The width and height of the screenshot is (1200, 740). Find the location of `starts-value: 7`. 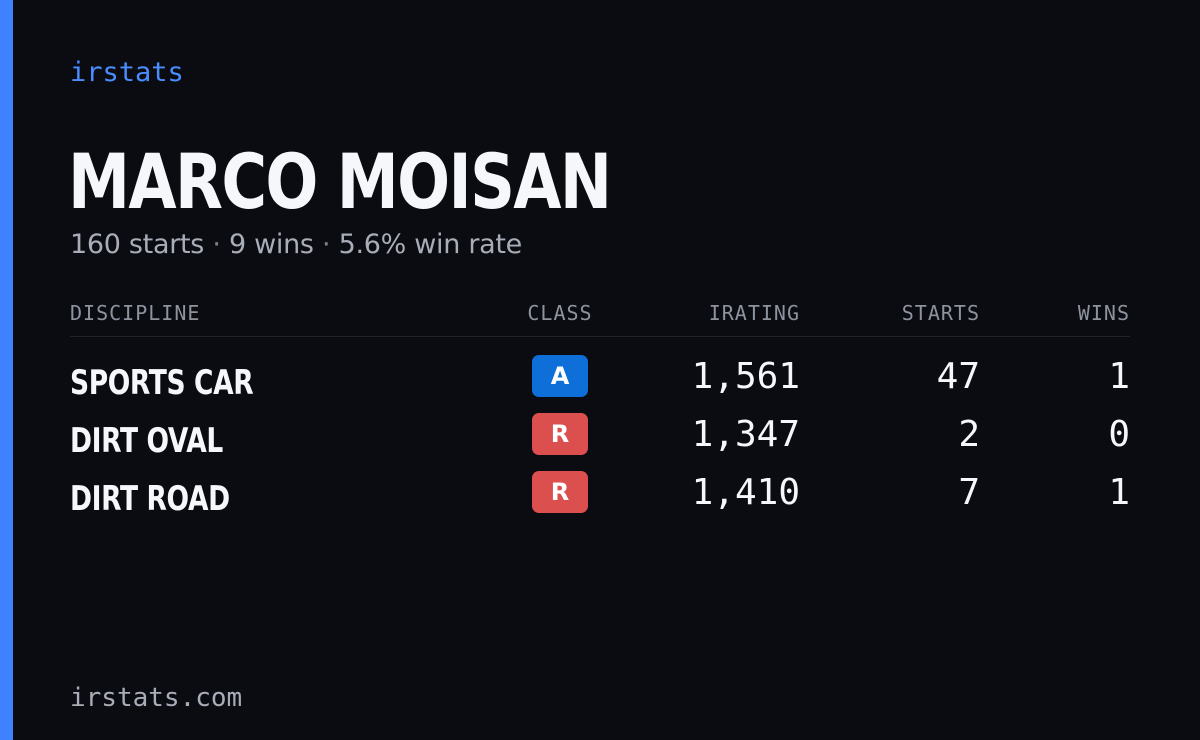

starts-value: 7 is located at coordinates (969, 492).